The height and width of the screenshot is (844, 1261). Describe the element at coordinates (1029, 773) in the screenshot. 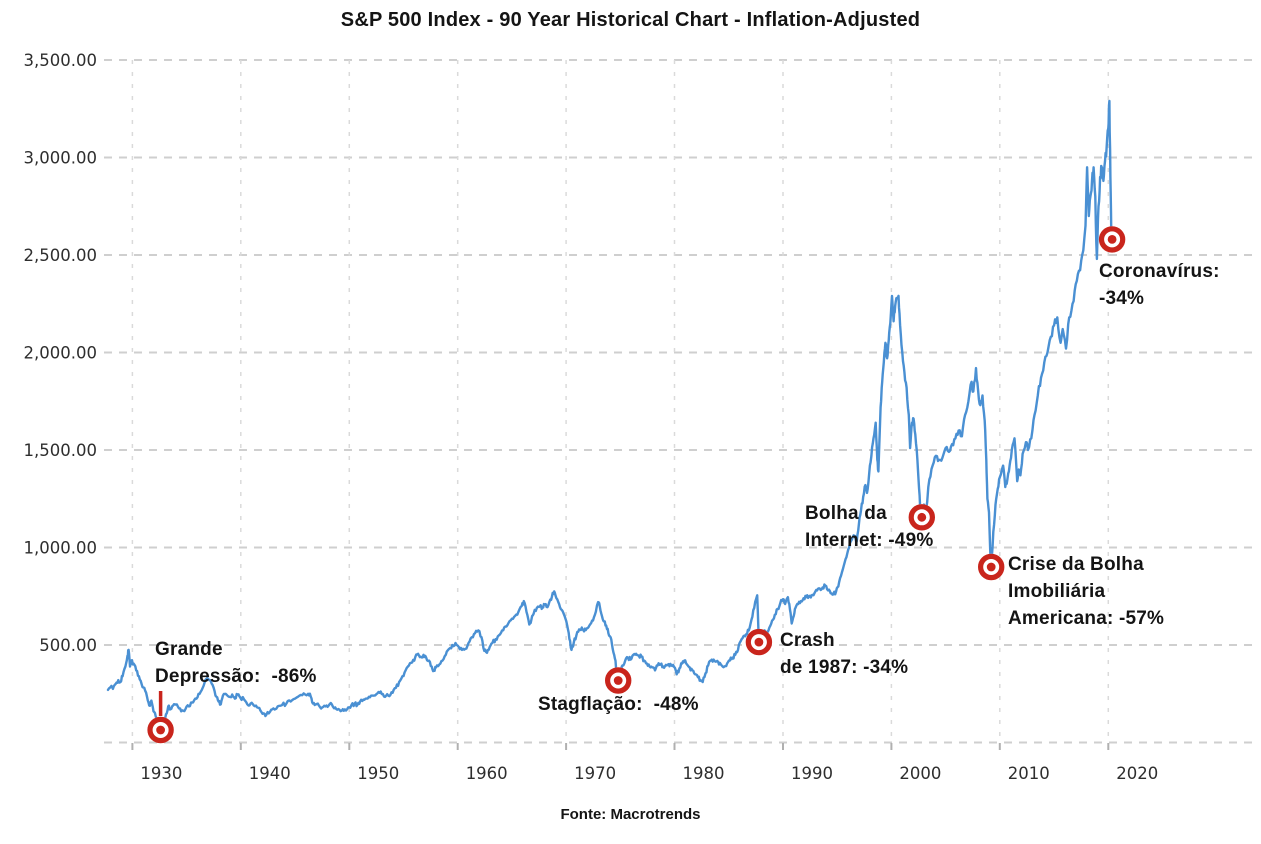

I see `x-tick-label: 2010` at that location.